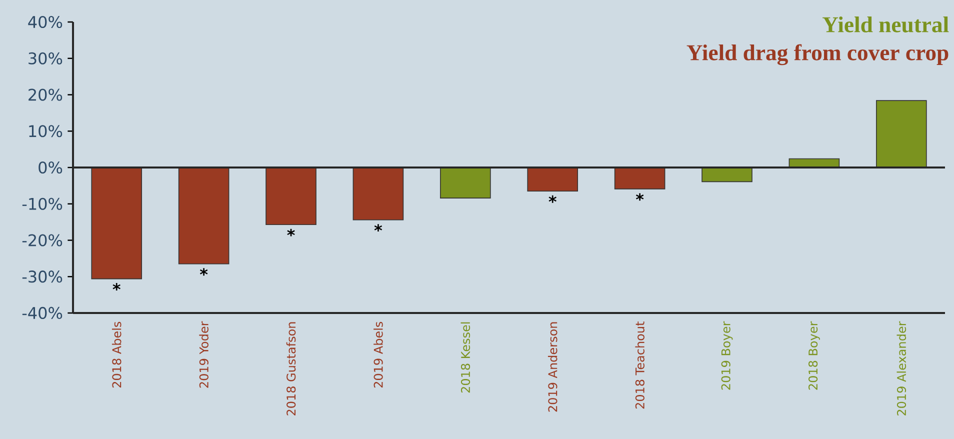 This screenshot has width=954, height=439. Describe the element at coordinates (117, 355) in the screenshot. I see `x-tick-label: 2018 Abels` at that location.